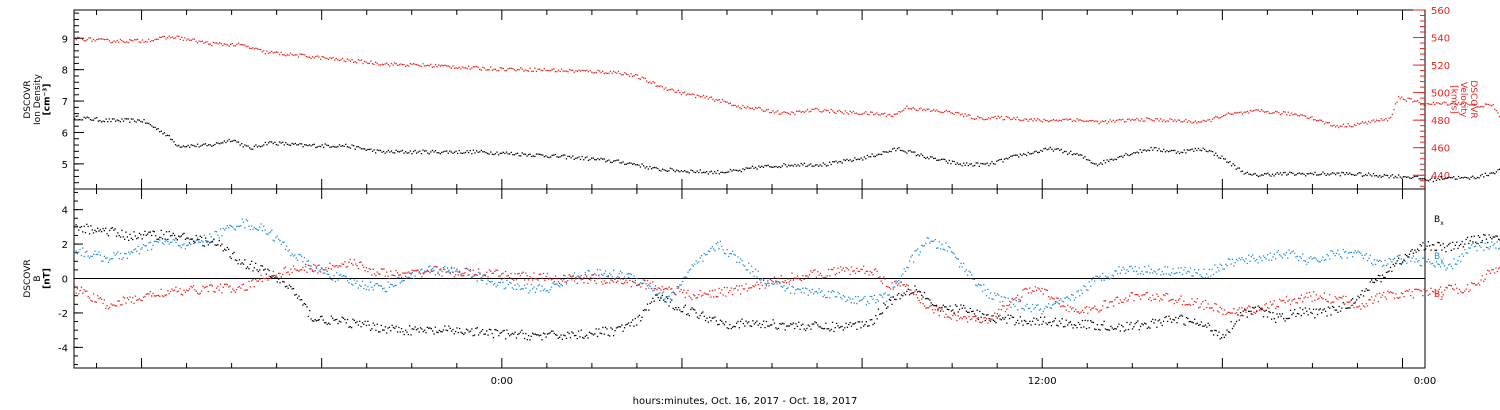 The height and width of the screenshot is (410, 1500). Describe the element at coordinates (65, 211) in the screenshot. I see `b-tick-label: 4` at that location.